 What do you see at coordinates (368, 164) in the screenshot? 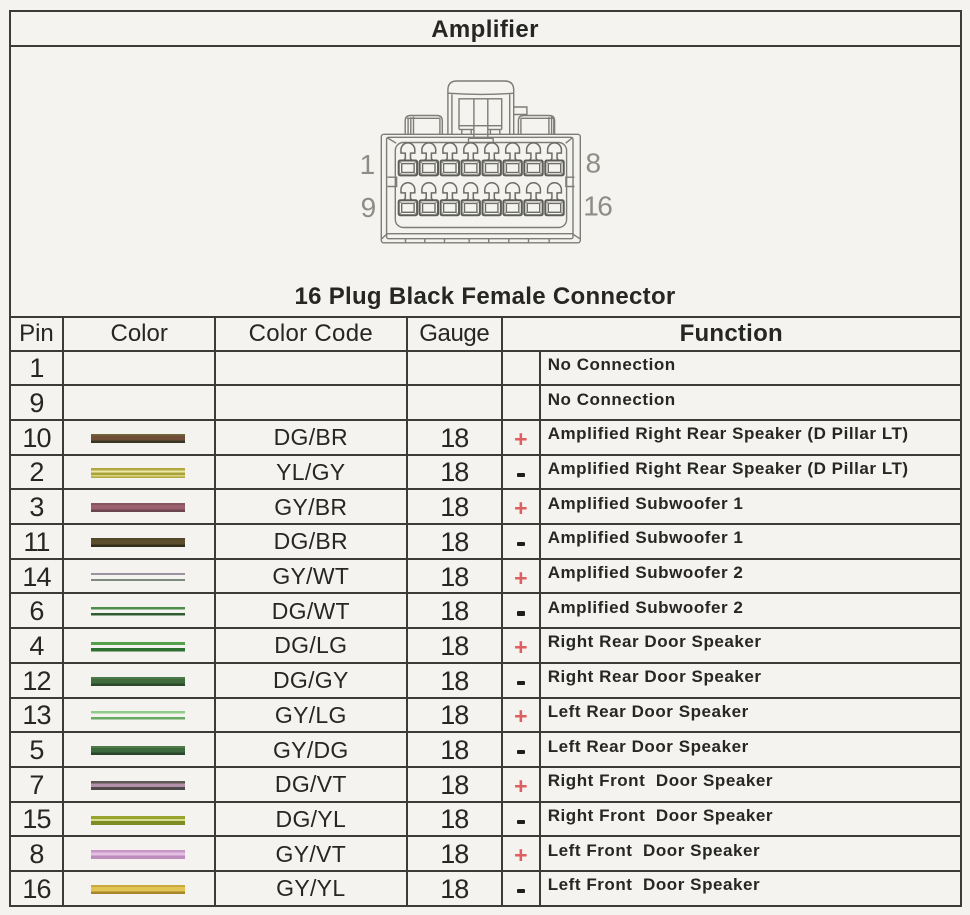
I see `svg-text: 1` at bounding box center [368, 164].